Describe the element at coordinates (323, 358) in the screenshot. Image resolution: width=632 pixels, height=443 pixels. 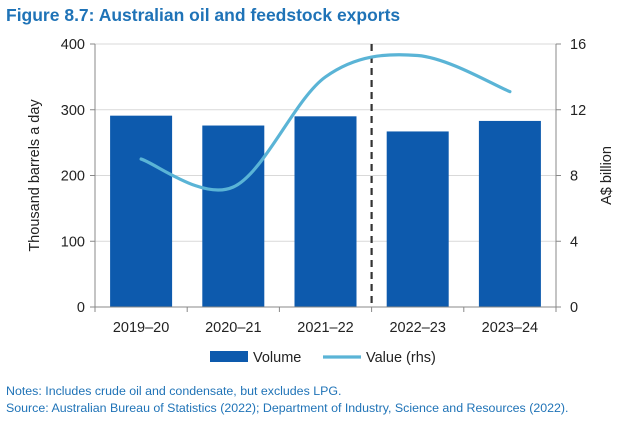
I see `legend: Volume Value (rhs)` at that location.